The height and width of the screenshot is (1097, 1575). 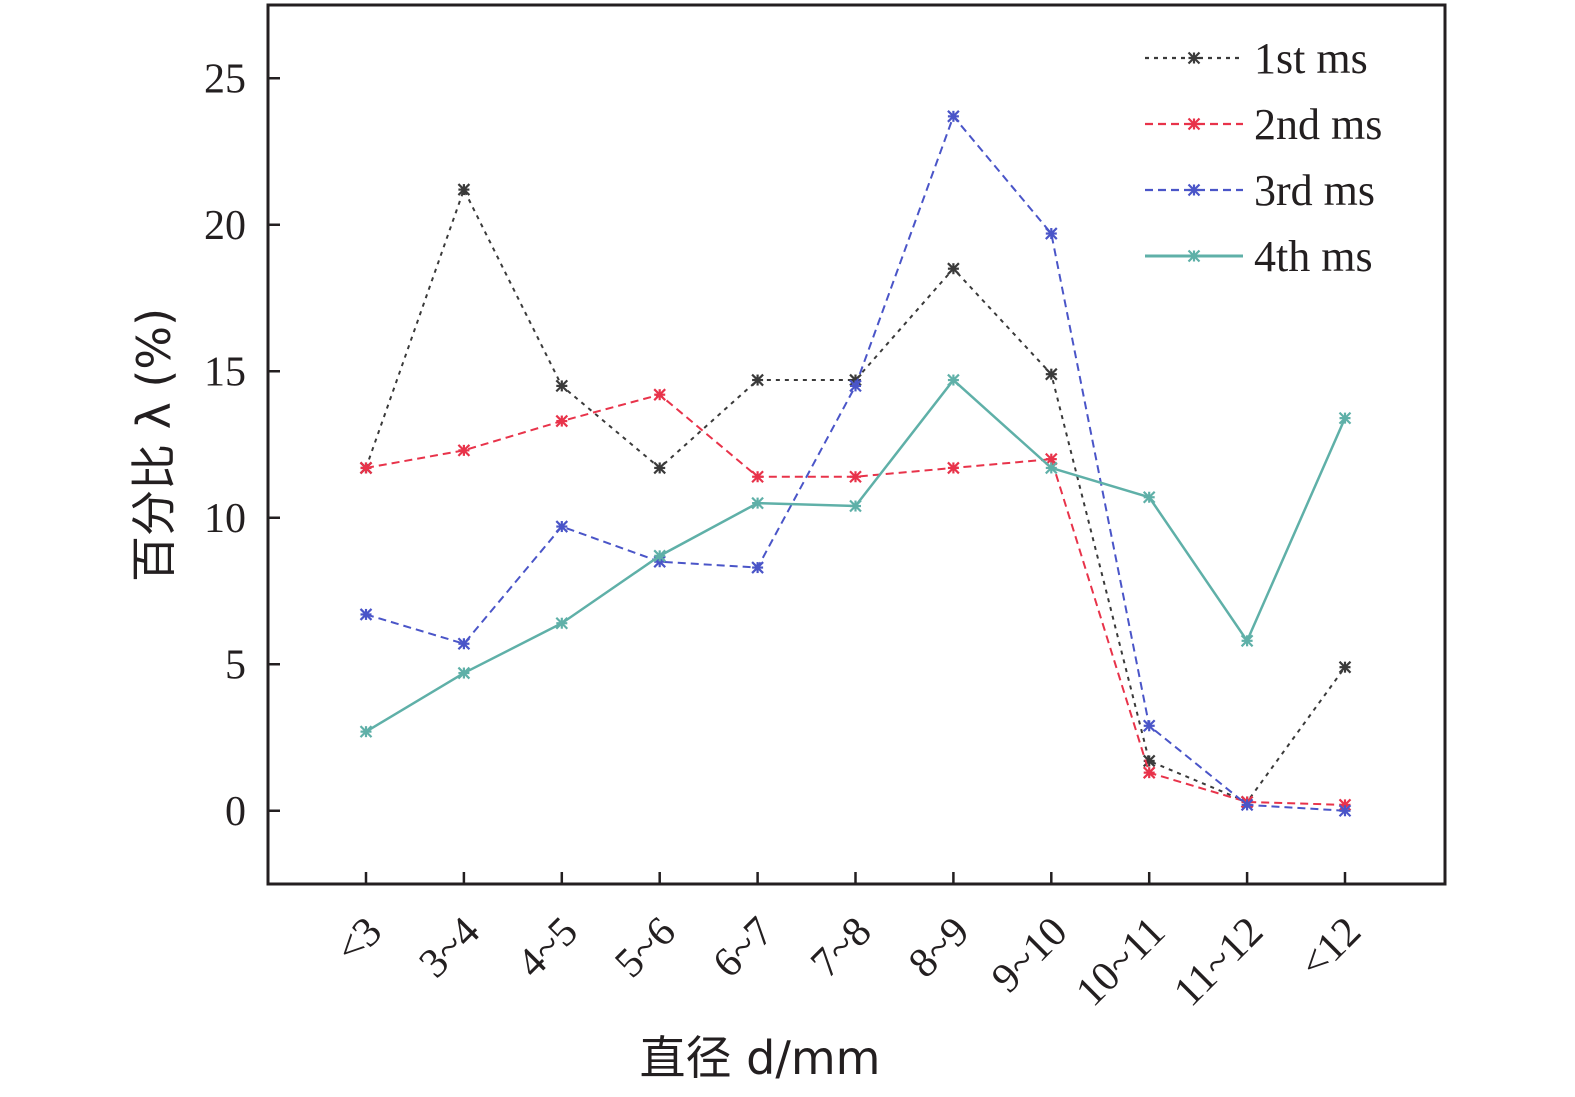 What do you see at coordinates (1218, 962) in the screenshot?
I see `x-tick-label: 11~12` at bounding box center [1218, 962].